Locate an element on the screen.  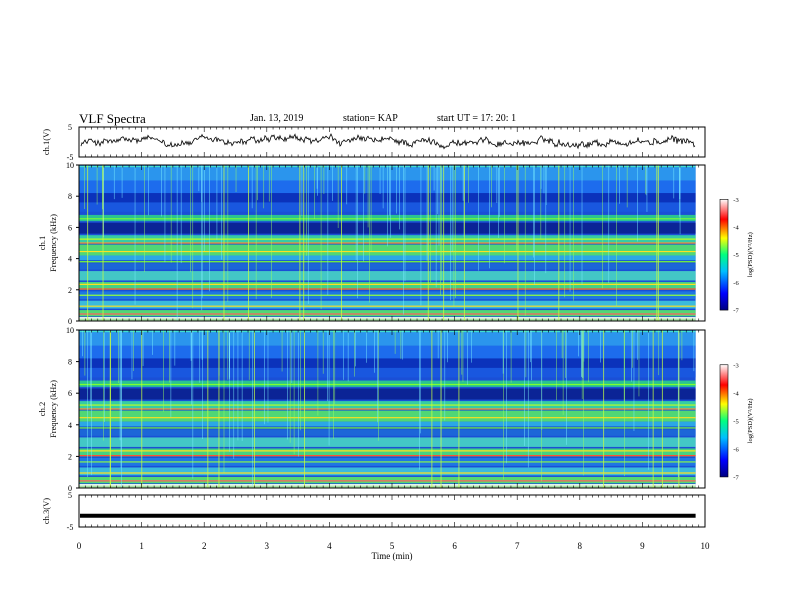
spectrogram-ylabel-channel: ch.2 is located at coordinates (42, 409).